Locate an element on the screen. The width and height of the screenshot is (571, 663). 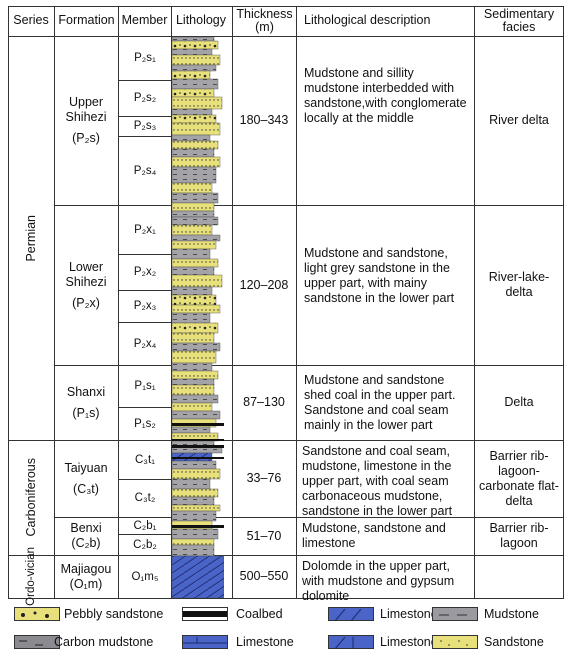
limestone-diagonal-swatch is located at coordinates (351, 614).